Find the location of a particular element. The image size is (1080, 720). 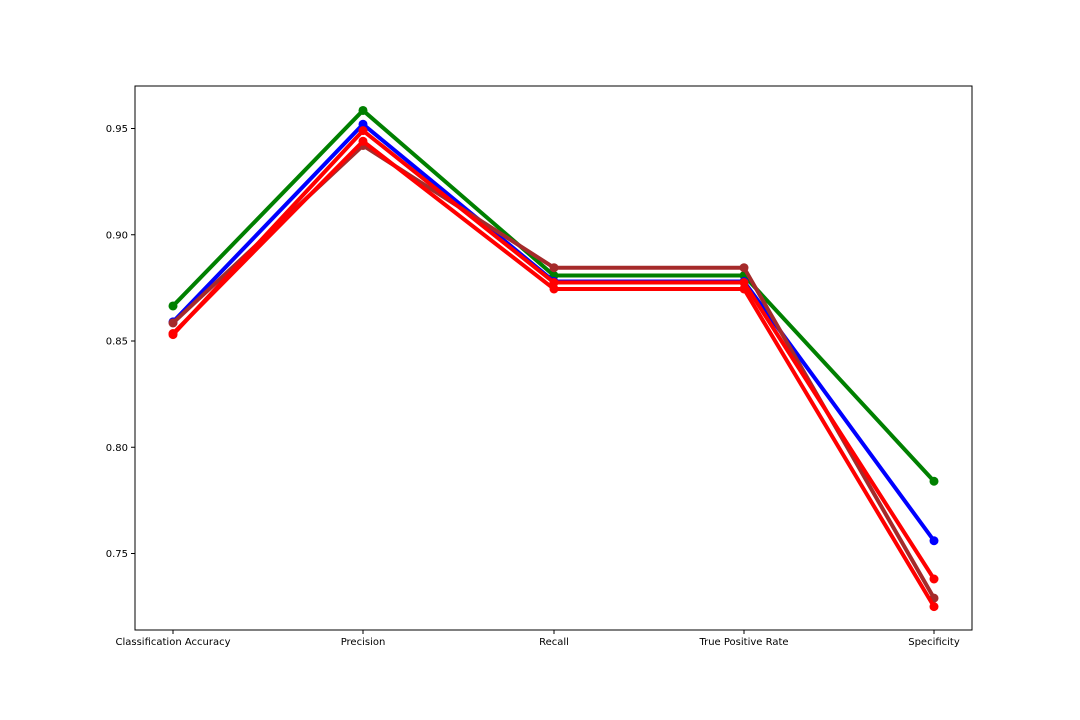

y-tick-label: 0.85 is located at coordinates (117, 342).